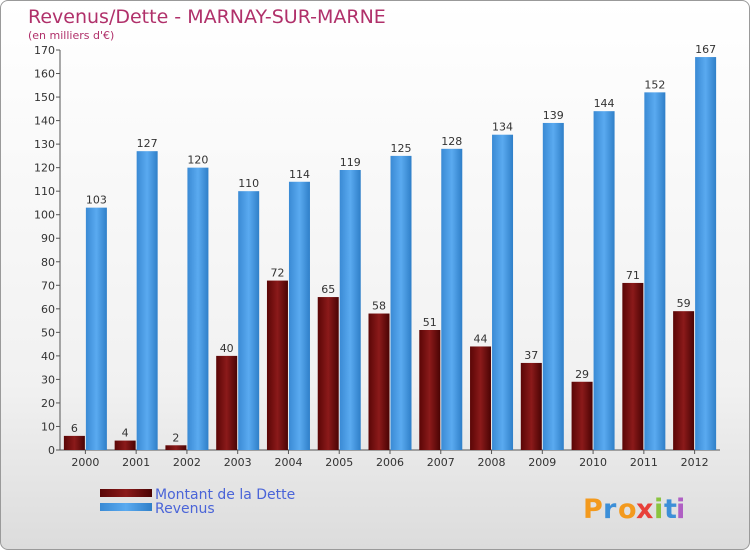 This screenshot has height=550, width=750. I want to click on y-tick-label: 170, so click(44, 50).